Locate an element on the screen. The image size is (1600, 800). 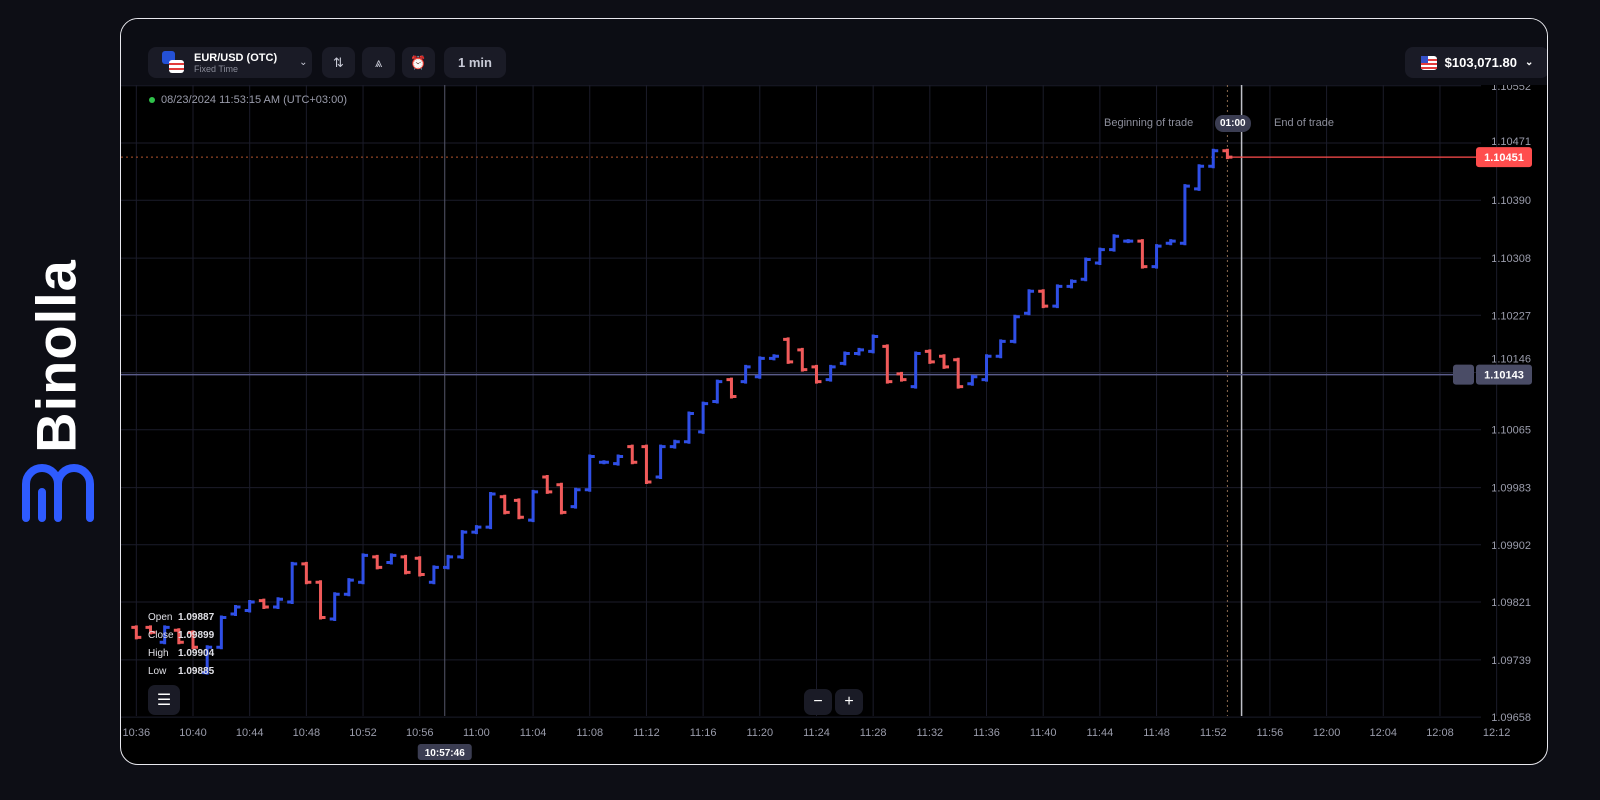
x-tick-label: 11:08 is located at coordinates (589, 733).